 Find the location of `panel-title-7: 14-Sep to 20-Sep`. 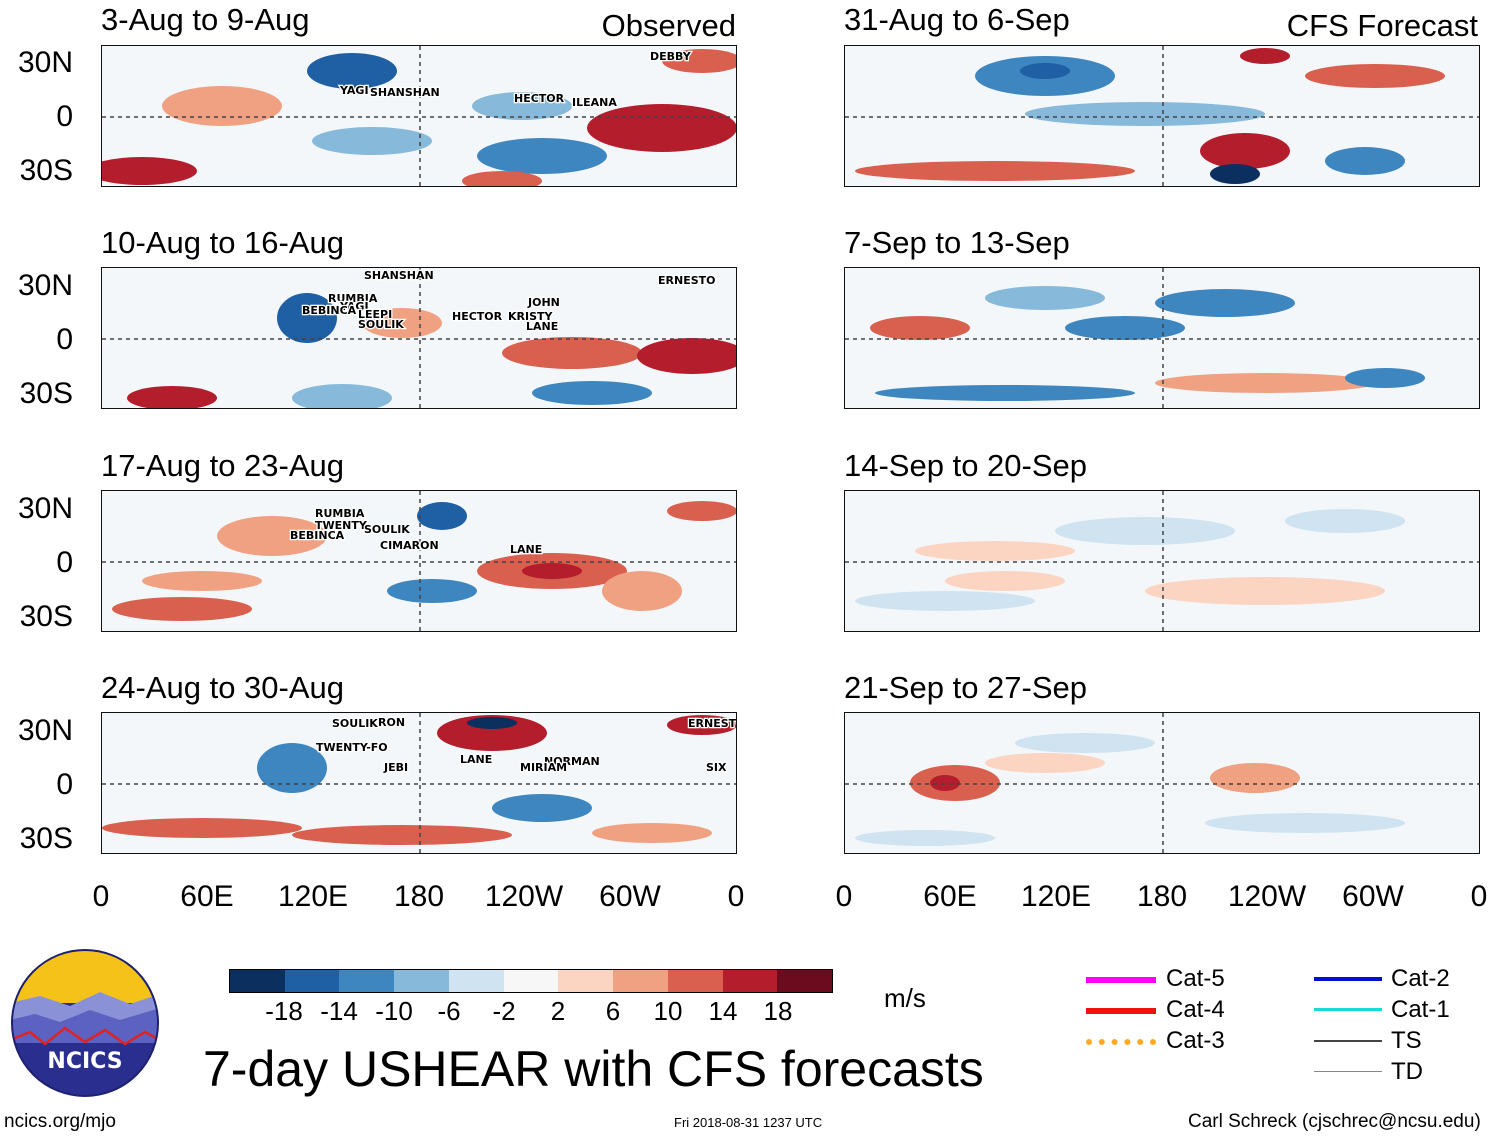

panel-title-7: 14-Sep to 20-Sep is located at coordinates (966, 465).